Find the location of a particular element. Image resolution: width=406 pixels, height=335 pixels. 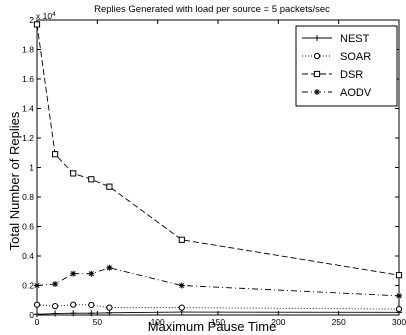

legend-item-nest: NEST is located at coordinates (336, 39).